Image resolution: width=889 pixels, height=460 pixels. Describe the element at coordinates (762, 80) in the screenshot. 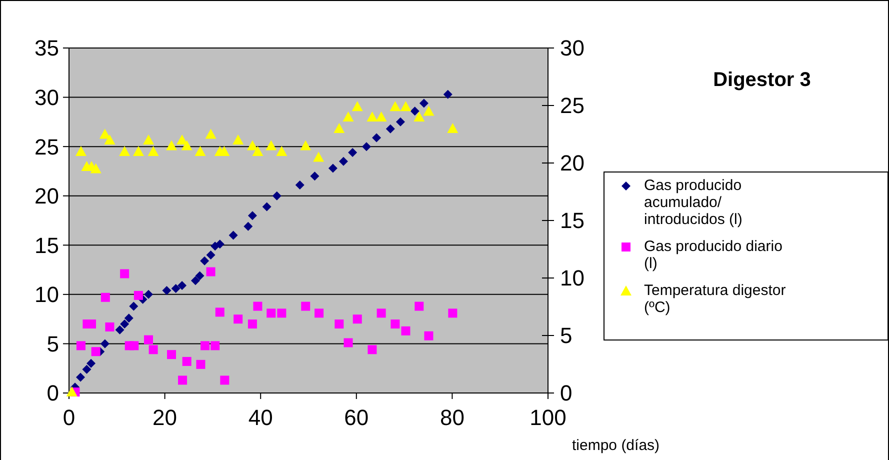

I see `text: Digestor 3` at that location.